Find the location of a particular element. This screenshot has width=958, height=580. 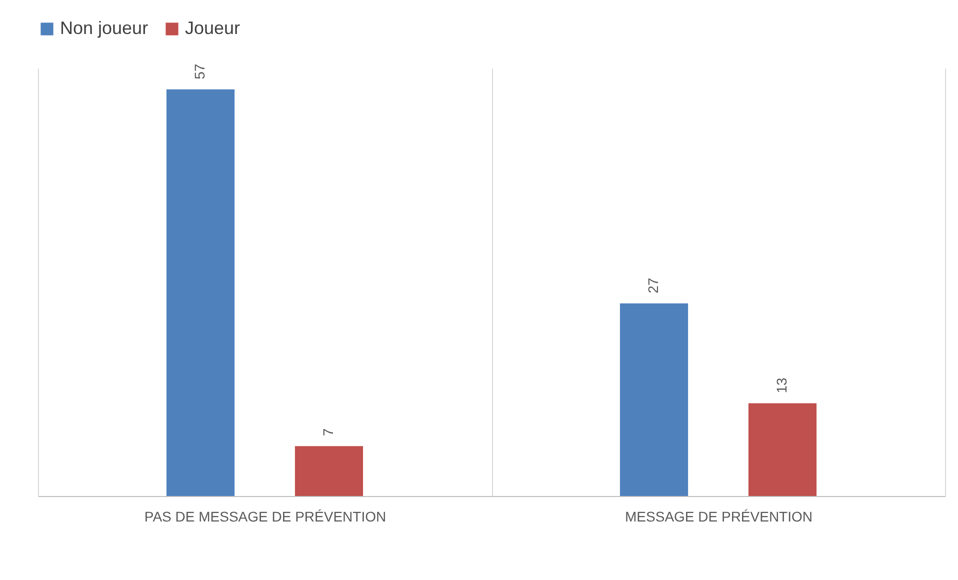

data-label: 7 is located at coordinates (328, 432).